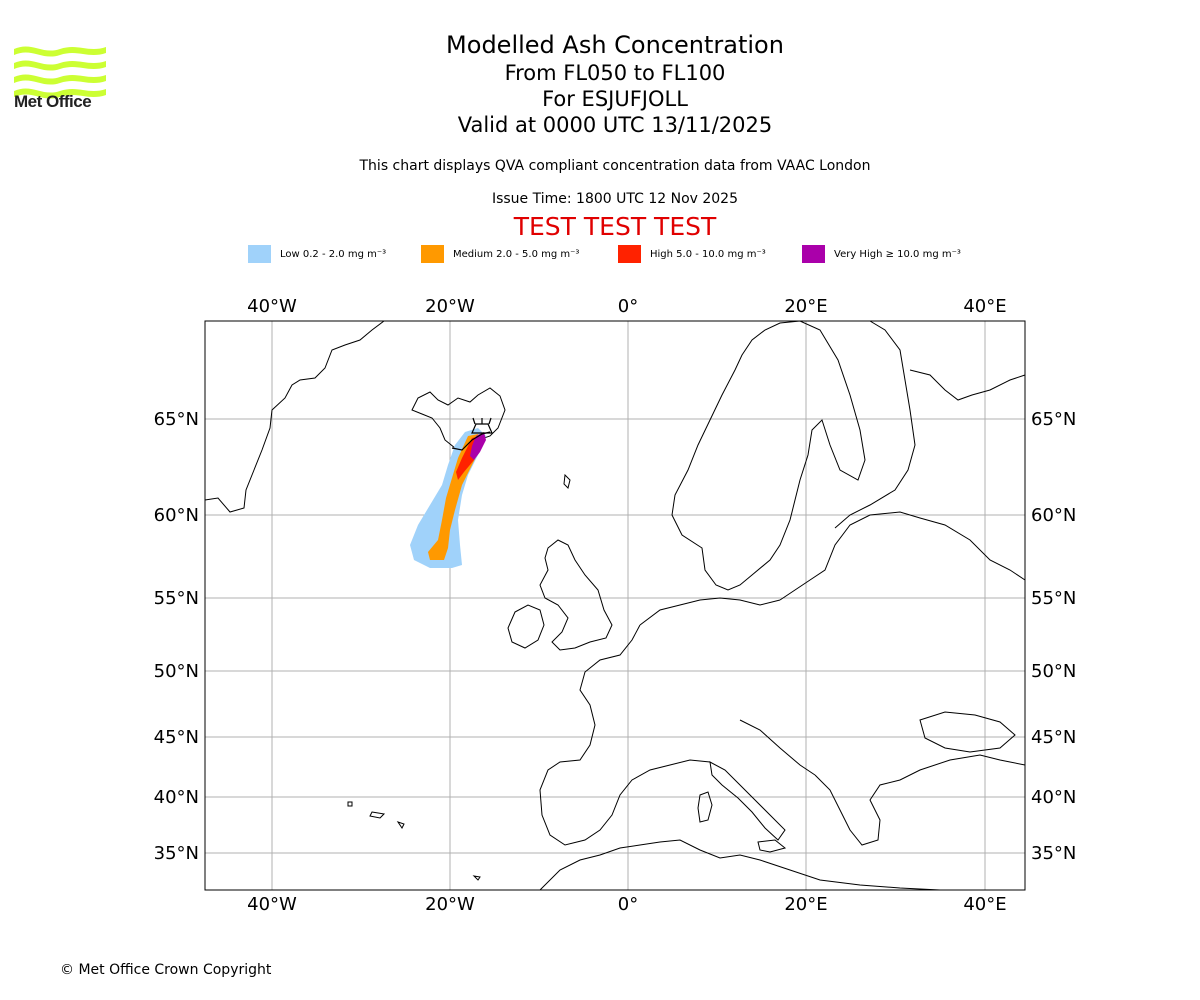 The width and height of the screenshot is (1200, 1000). Describe the element at coordinates (478, 446) in the screenshot. I see `ash-very-high` at that location.